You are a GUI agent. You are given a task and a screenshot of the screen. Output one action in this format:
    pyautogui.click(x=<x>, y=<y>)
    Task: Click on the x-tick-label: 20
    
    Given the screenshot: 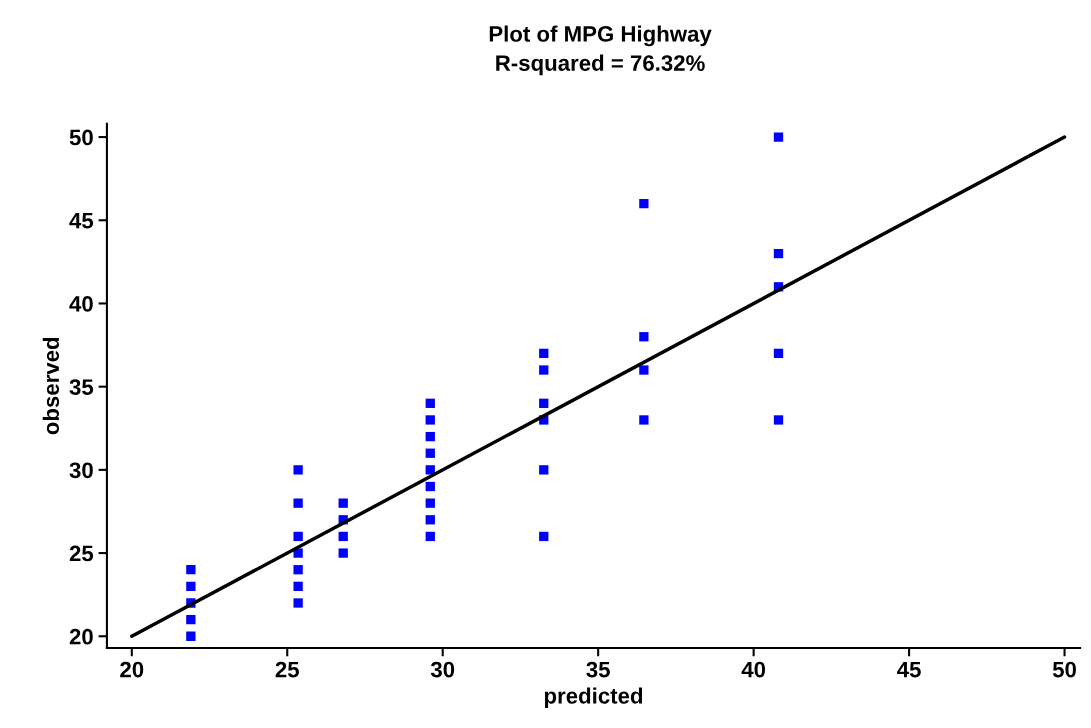 What is the action you would take?
    pyautogui.click(x=132, y=669)
    